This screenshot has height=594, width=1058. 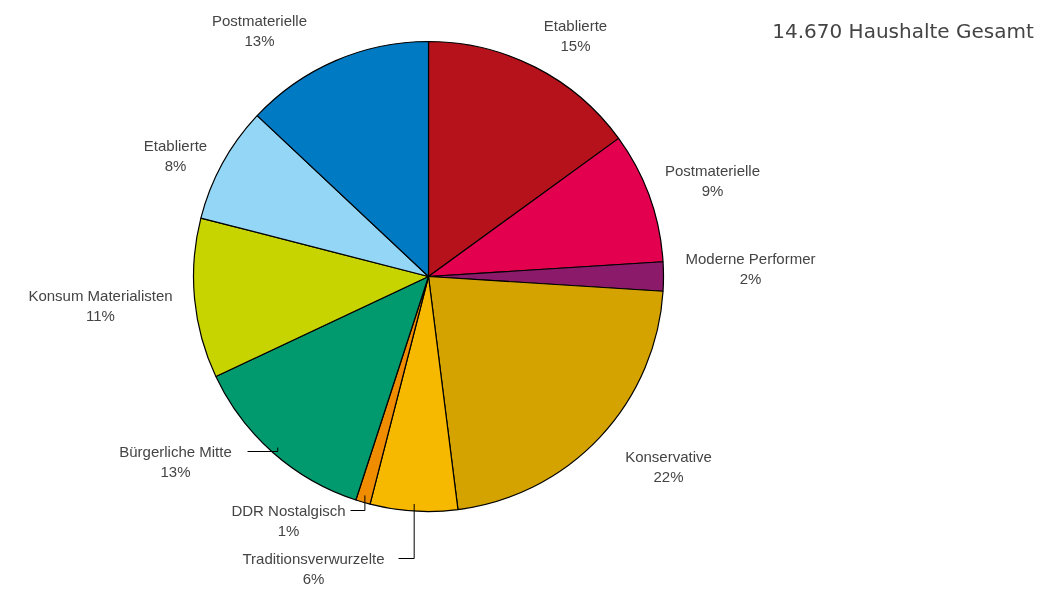 I want to click on slice-label: Moderne Performer, so click(x=750, y=258).